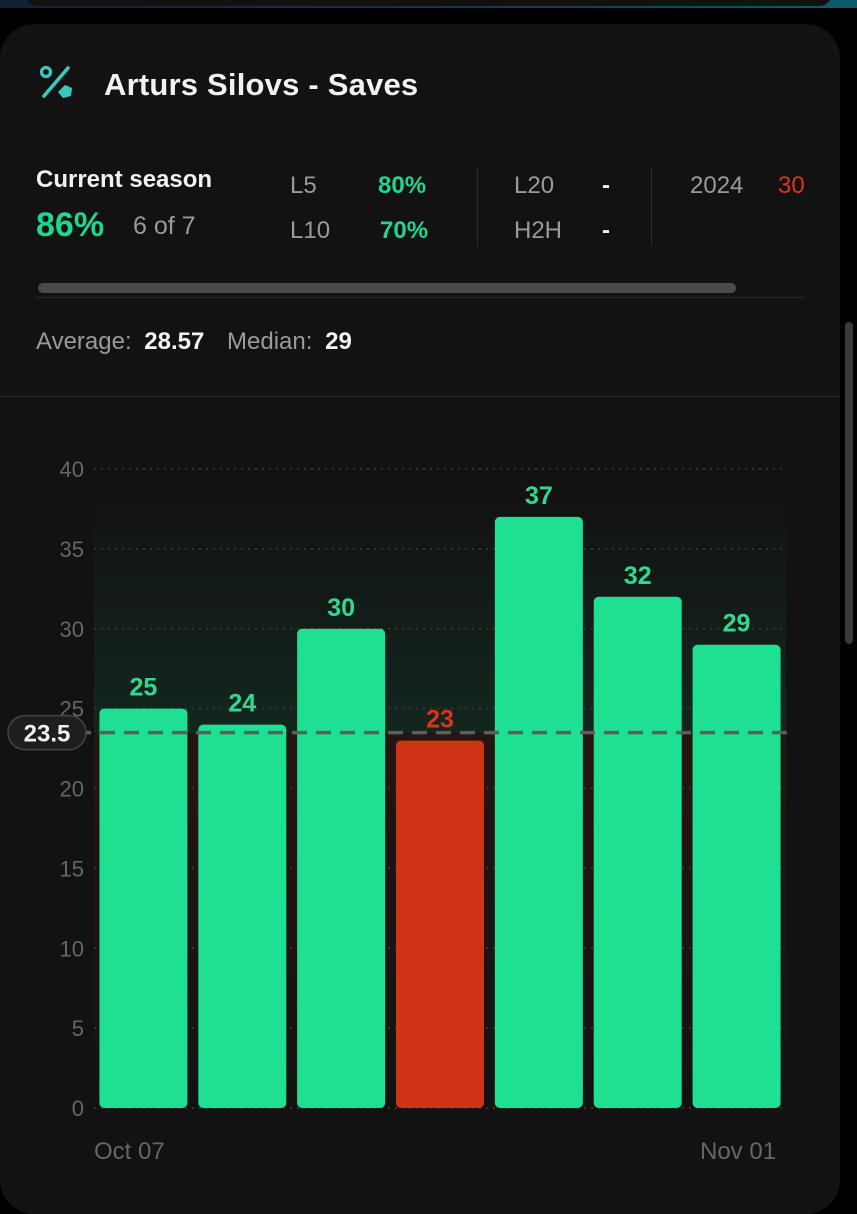 This screenshot has height=1214, width=857. I want to click on bar-value-label: 37, so click(539, 496).